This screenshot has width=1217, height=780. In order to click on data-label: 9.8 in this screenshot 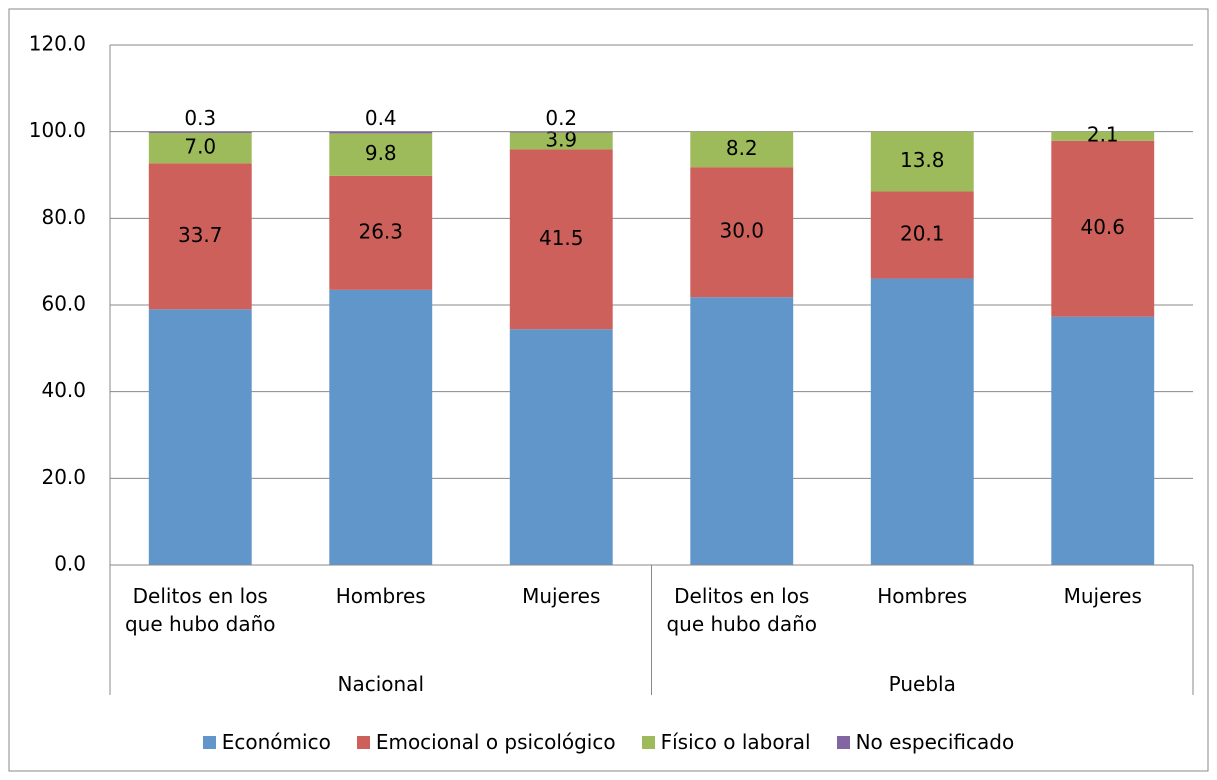, I will do `click(381, 153)`.